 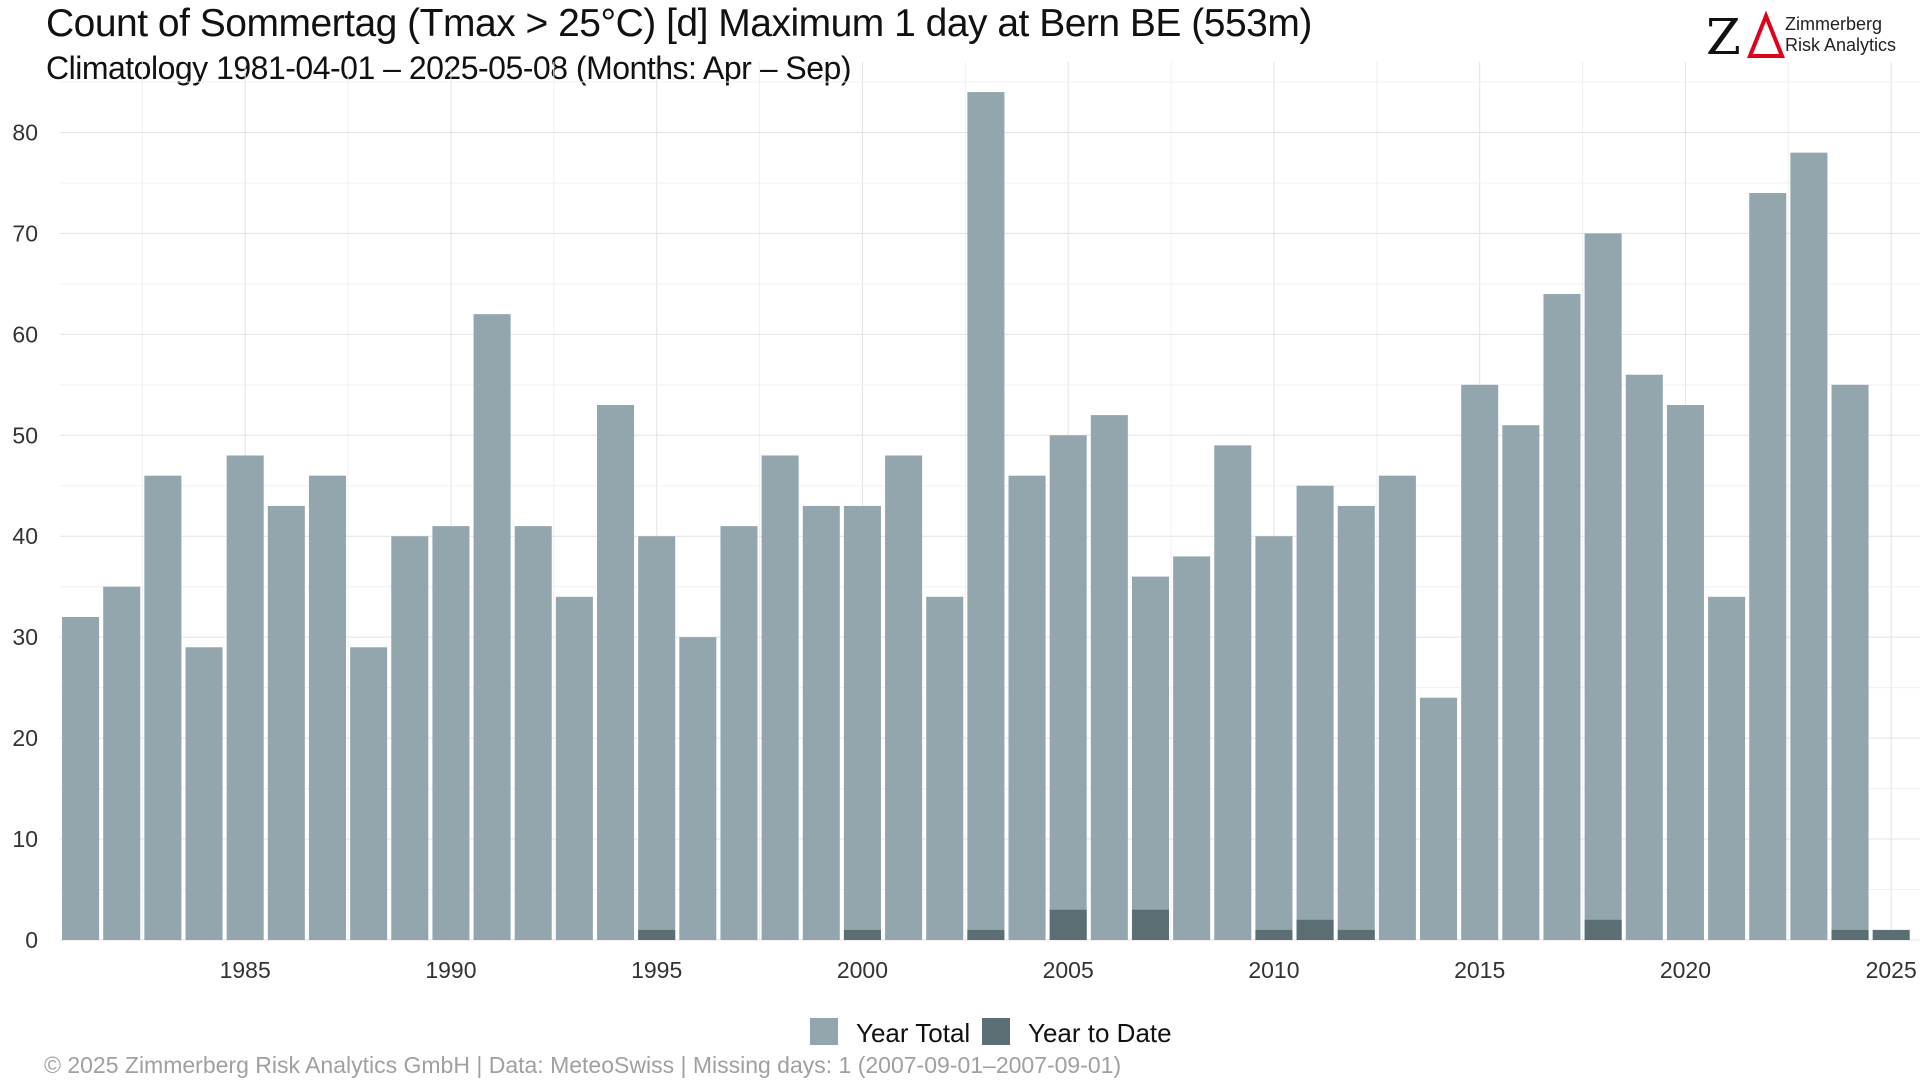 I want to click on x-tick-label: 1990, so click(x=450, y=970).